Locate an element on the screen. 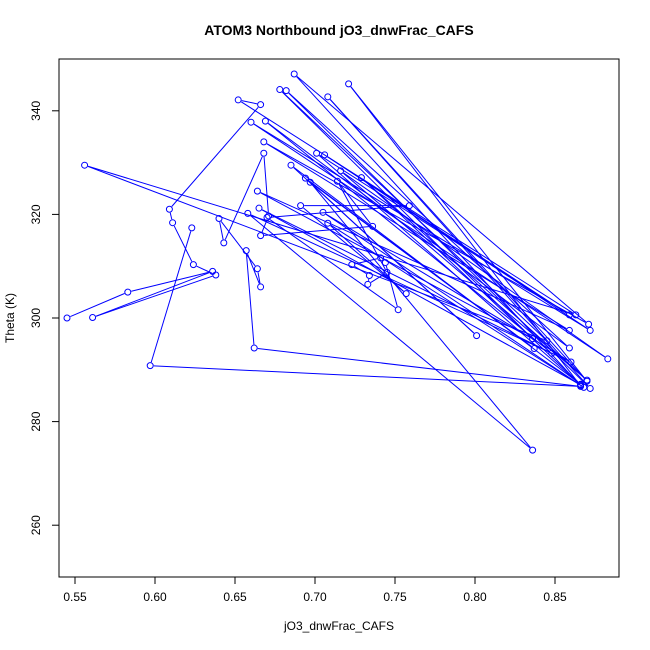  y-tick-label: 340 is located at coordinates (36, 110).